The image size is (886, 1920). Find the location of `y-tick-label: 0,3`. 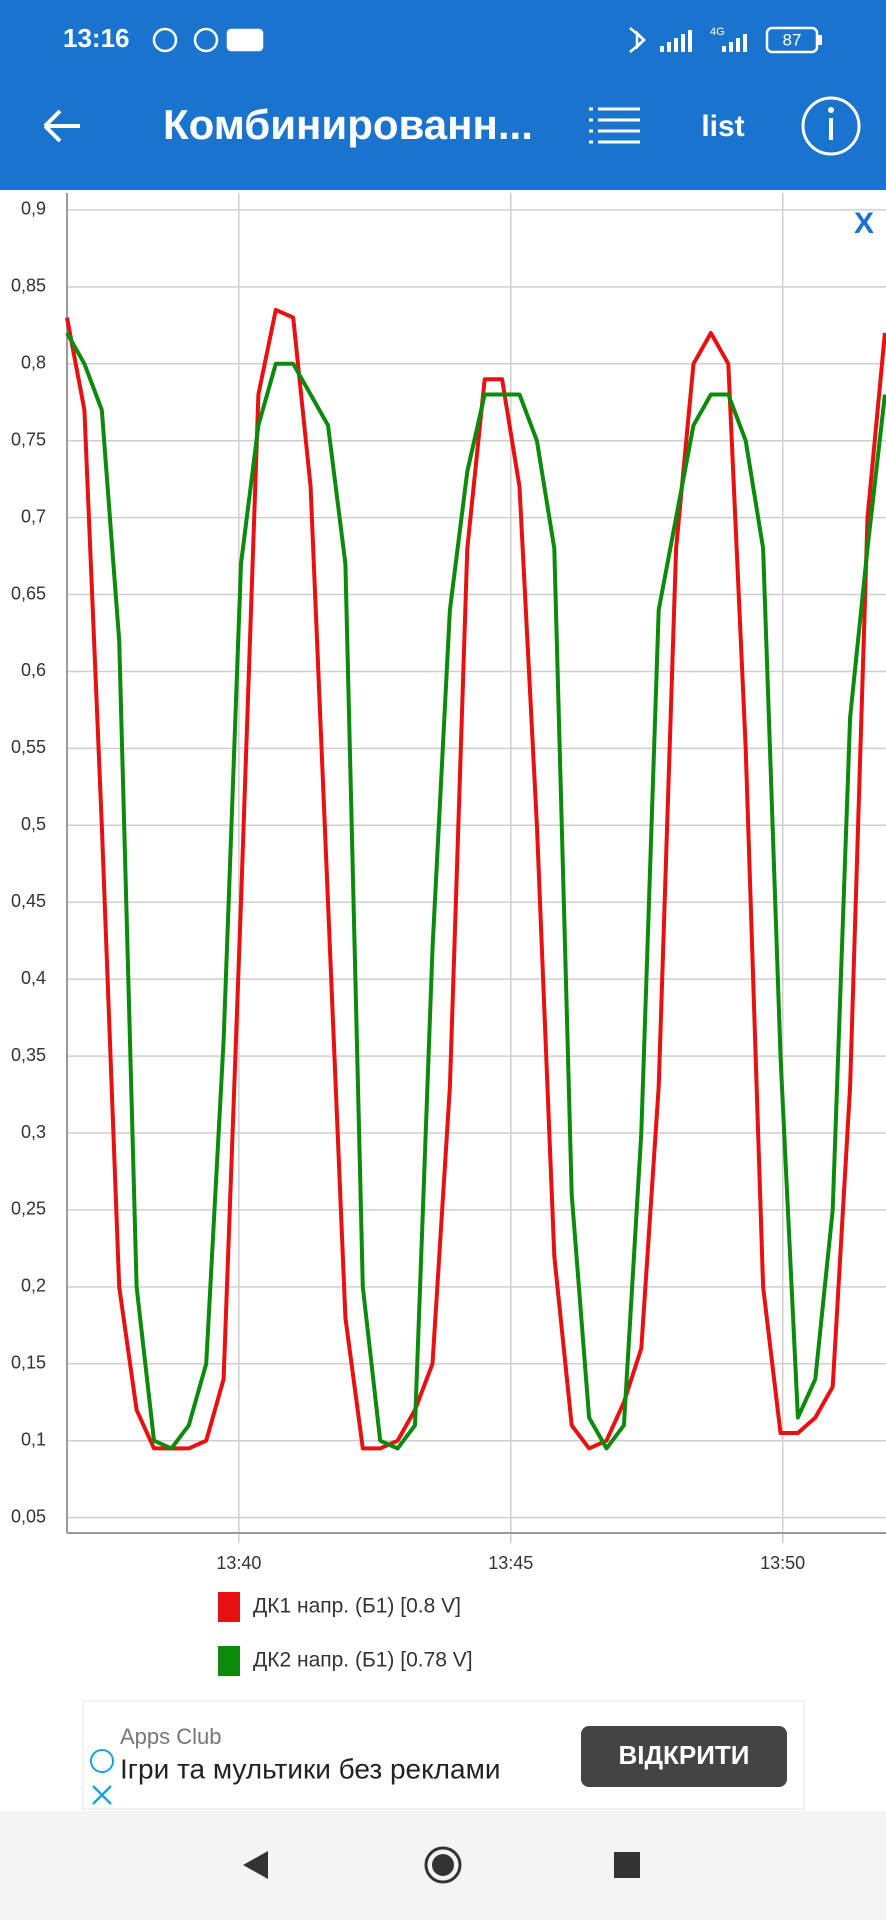

y-tick-label: 0,3 is located at coordinates (33, 1132).